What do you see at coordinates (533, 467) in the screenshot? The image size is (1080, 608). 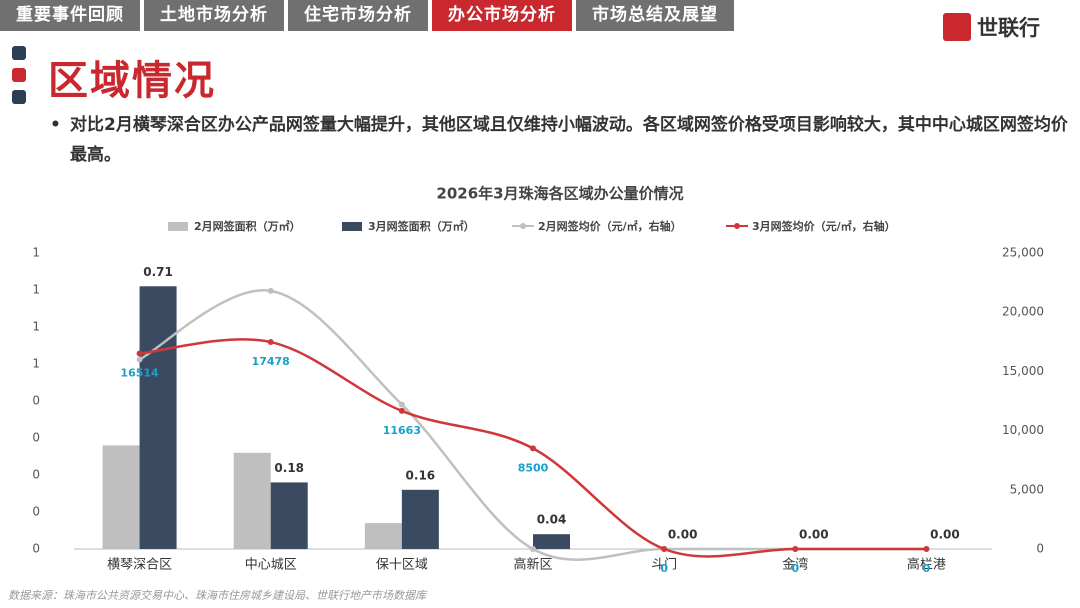 I see `line-value-label: 8500` at bounding box center [533, 467].